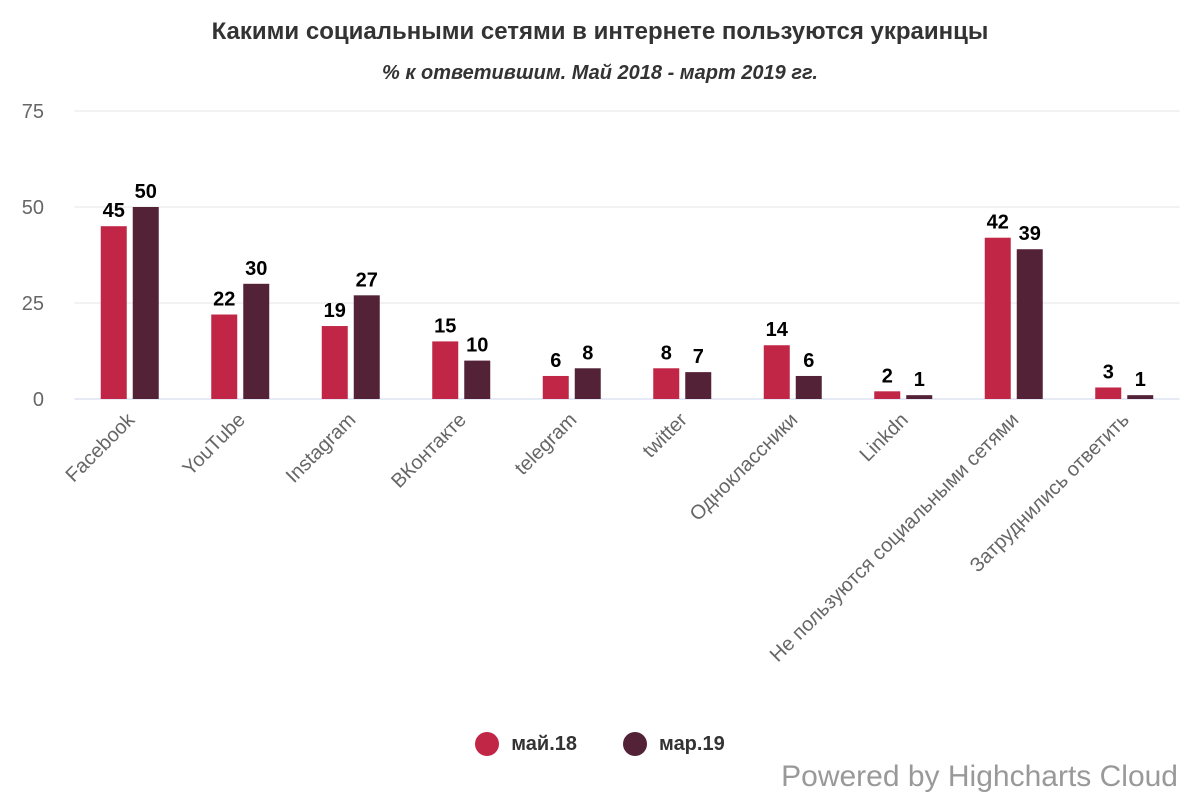 The height and width of the screenshot is (800, 1200). Describe the element at coordinates (214, 444) in the screenshot. I see `x-tick-label: YouTube` at that location.